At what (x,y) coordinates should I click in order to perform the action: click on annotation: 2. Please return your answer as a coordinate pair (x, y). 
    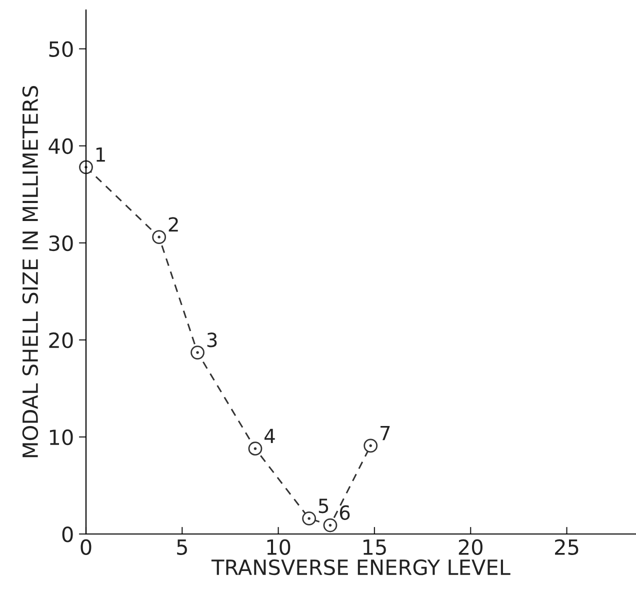
    Looking at the image, I should click on (173, 224).